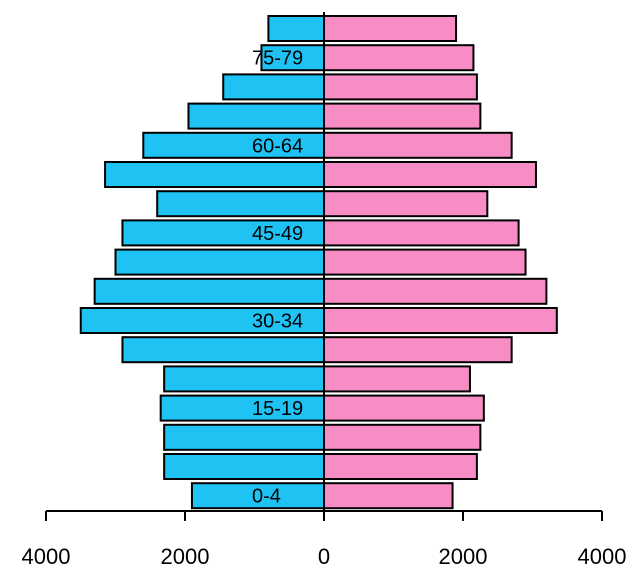 The height and width of the screenshot is (576, 637). Describe the element at coordinates (277, 59) in the screenshot. I see `age-label-75-79: 75-79` at that location.